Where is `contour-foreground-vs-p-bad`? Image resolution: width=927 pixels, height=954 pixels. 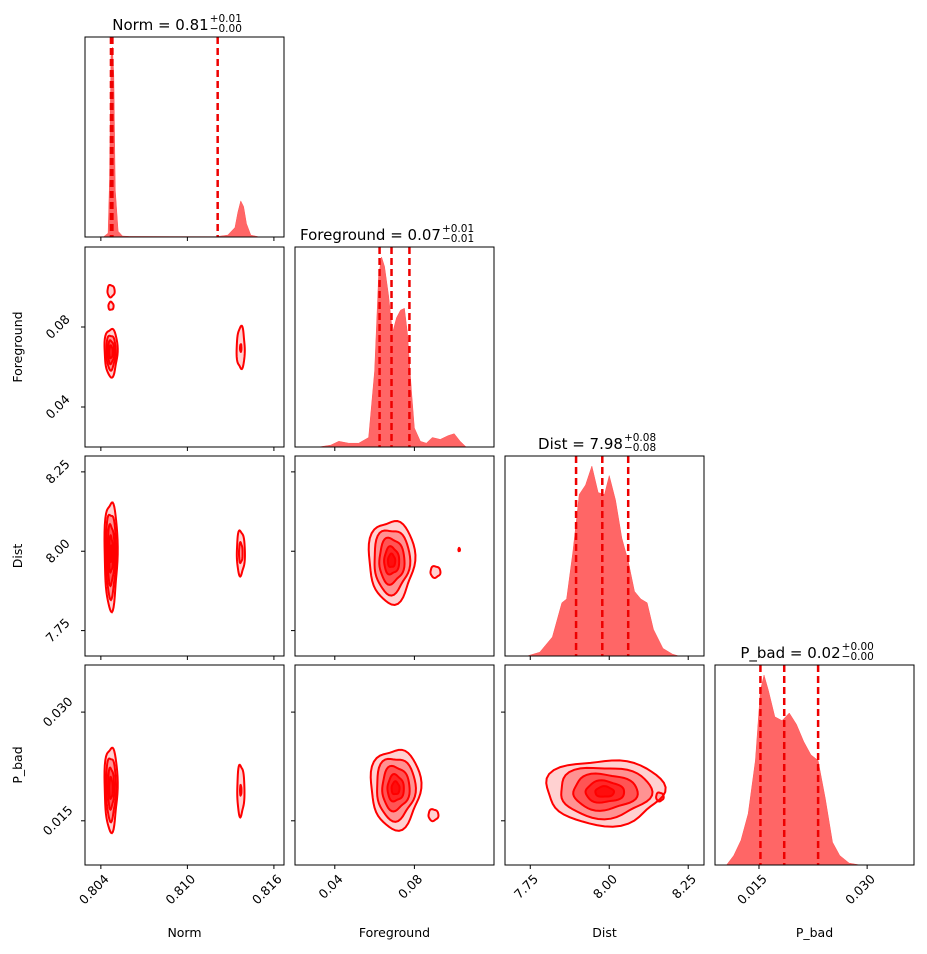 contour-foreground-vs-p-bad is located at coordinates (404, 790).